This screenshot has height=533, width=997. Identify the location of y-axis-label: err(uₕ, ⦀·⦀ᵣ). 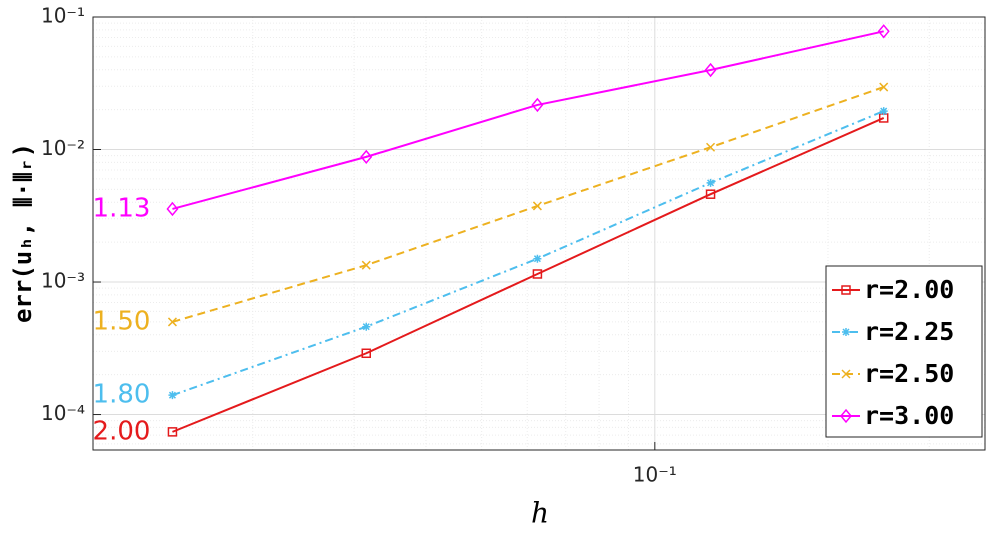
(23, 233).